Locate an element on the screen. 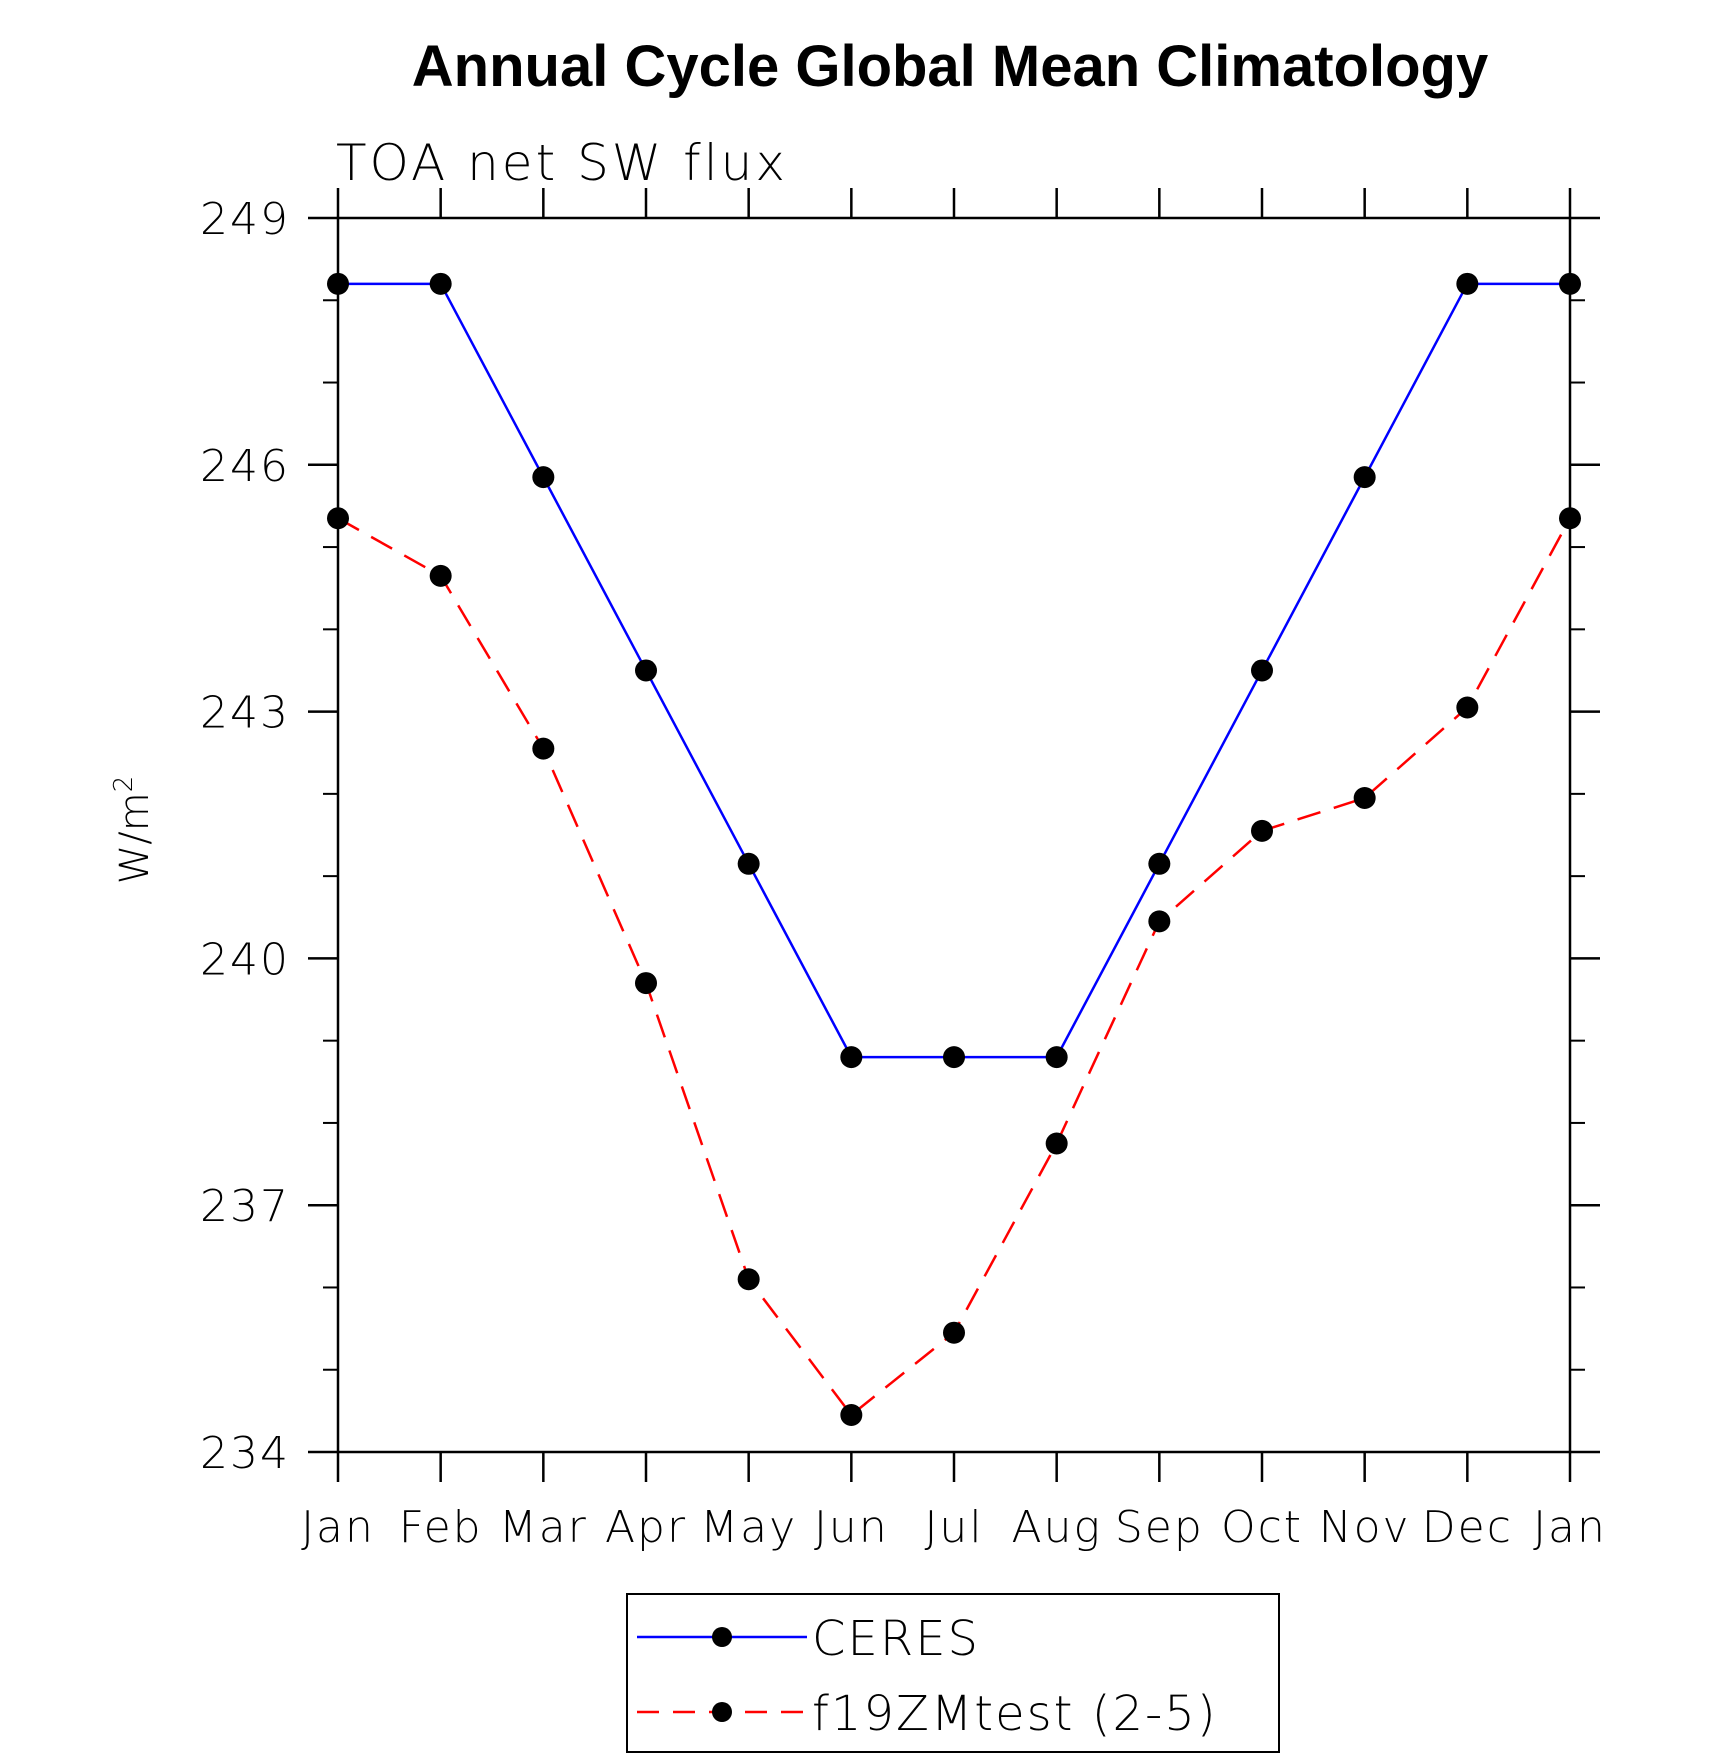  x-tick-label: Mar is located at coordinates (543, 1527).